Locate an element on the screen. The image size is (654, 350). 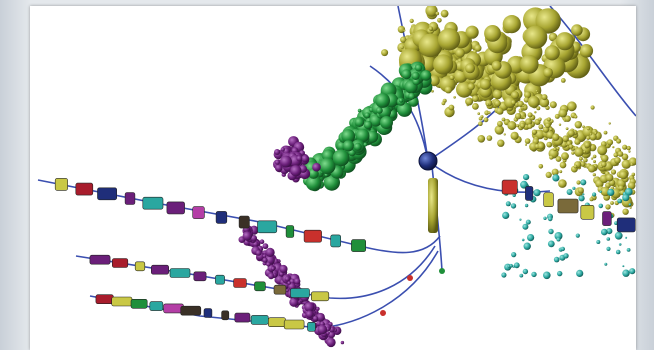
yellow-column is located at coordinates (433, 205).